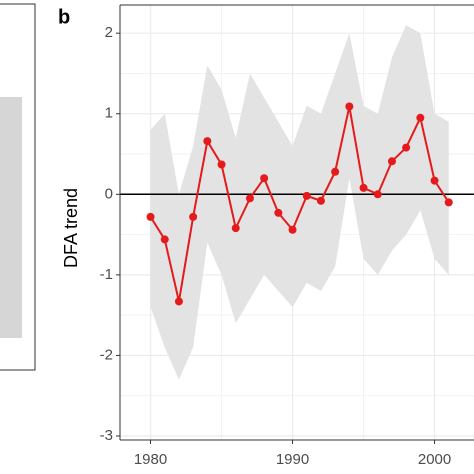 Image resolution: width=474 pixels, height=474 pixels. I want to click on y-tick-label: 0, so click(109, 193).